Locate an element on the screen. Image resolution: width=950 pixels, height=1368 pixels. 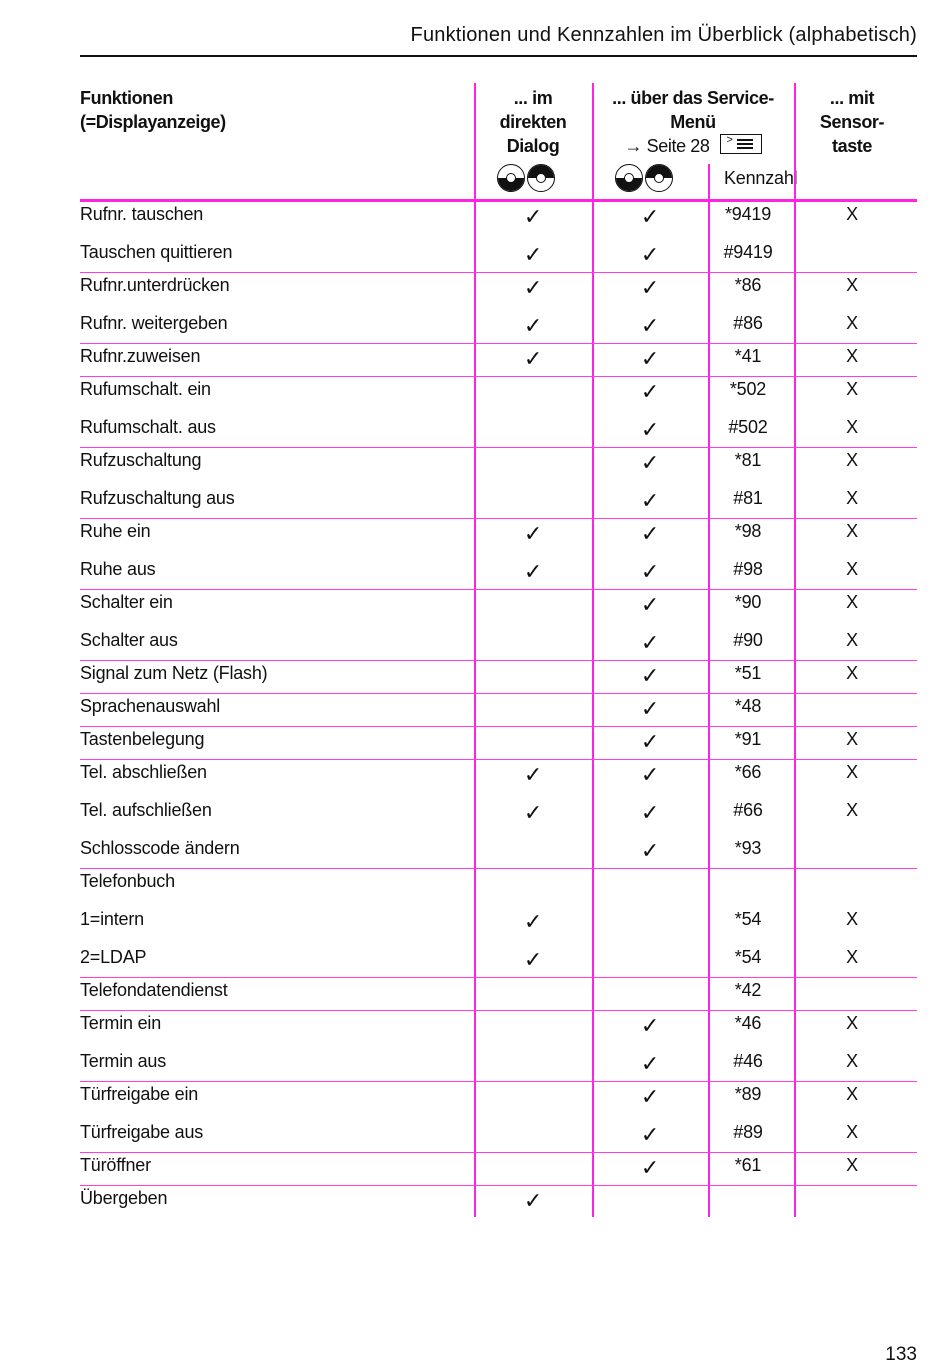
function-name: Tastenbelegung is located at coordinates (142, 739).